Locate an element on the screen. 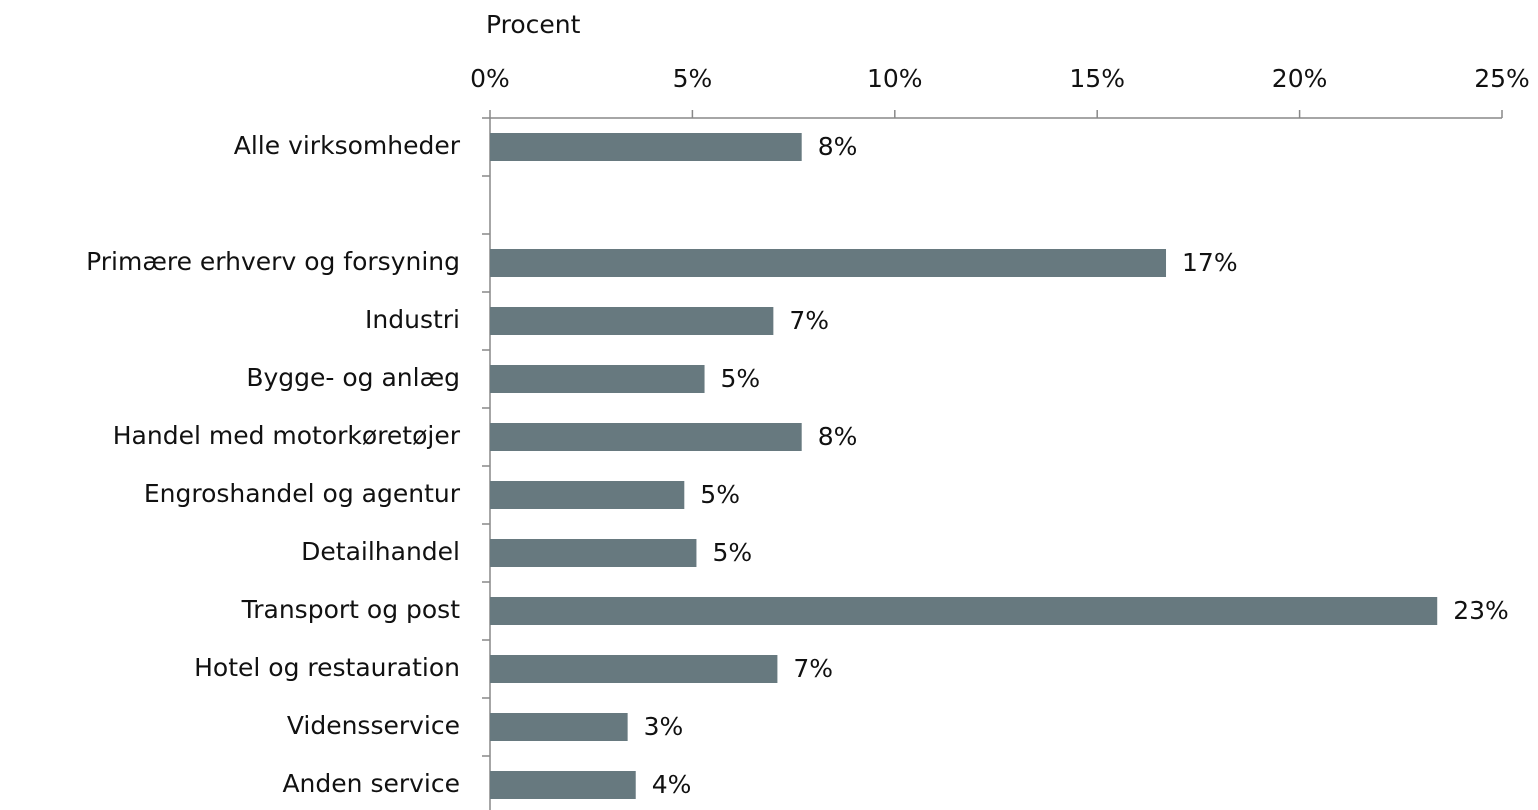  value-label: 3% is located at coordinates (664, 726).